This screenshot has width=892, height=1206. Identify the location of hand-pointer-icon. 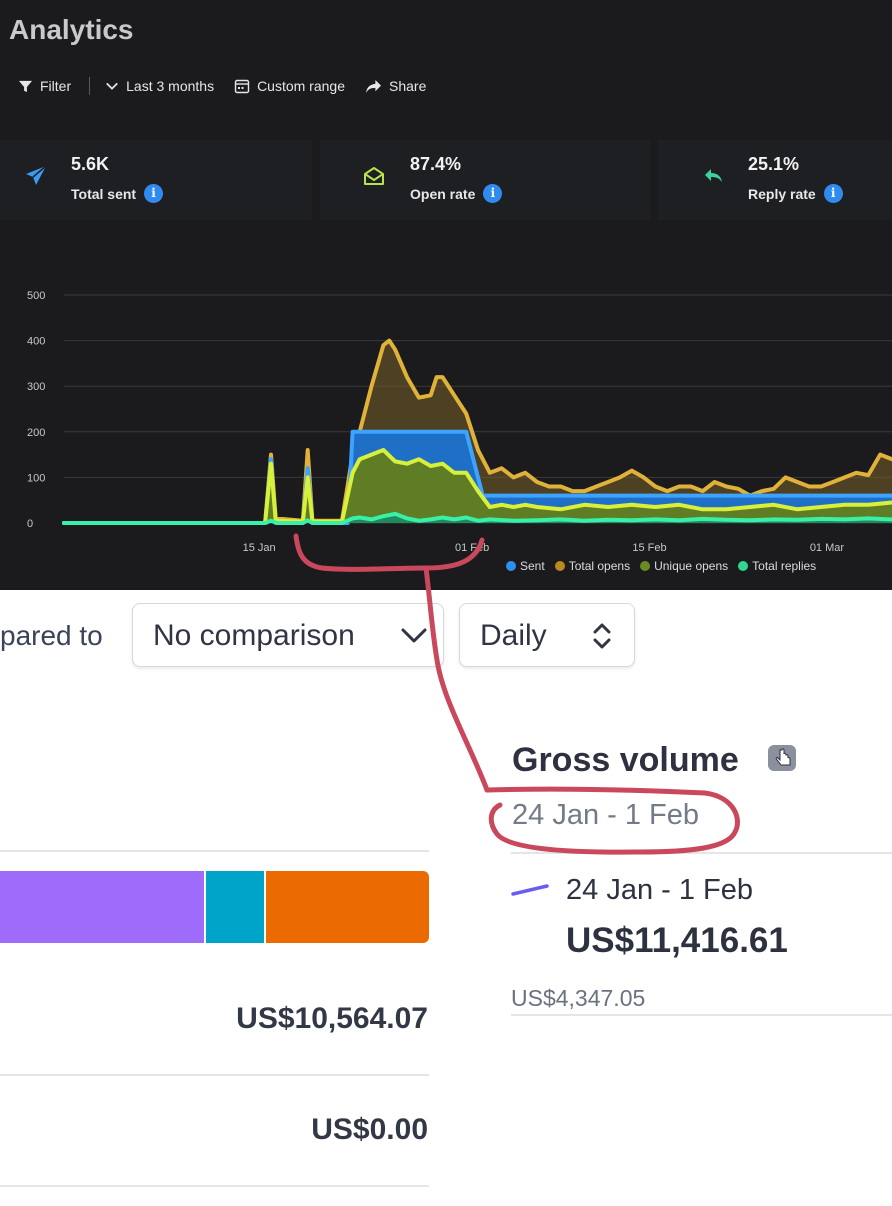
(783, 757).